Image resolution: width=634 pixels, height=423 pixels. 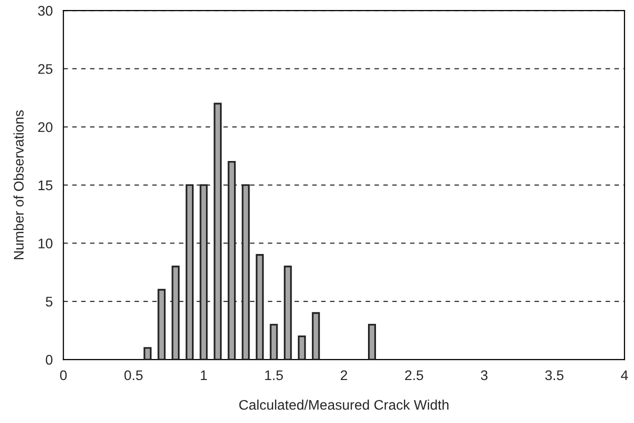 I want to click on y-tick-label: 30, so click(x=45, y=11).